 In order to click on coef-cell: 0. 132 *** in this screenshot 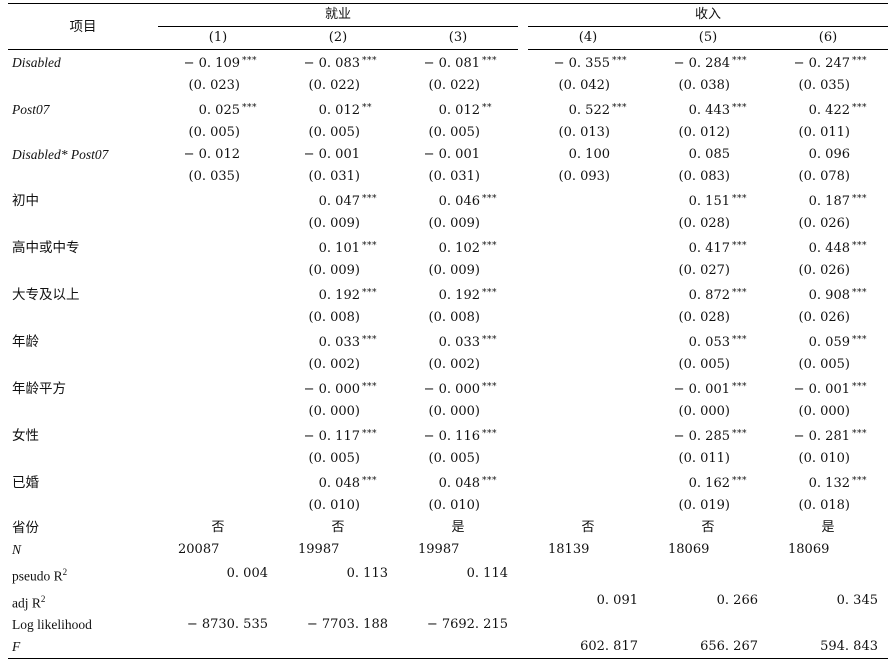, I will do `click(828, 482)`.